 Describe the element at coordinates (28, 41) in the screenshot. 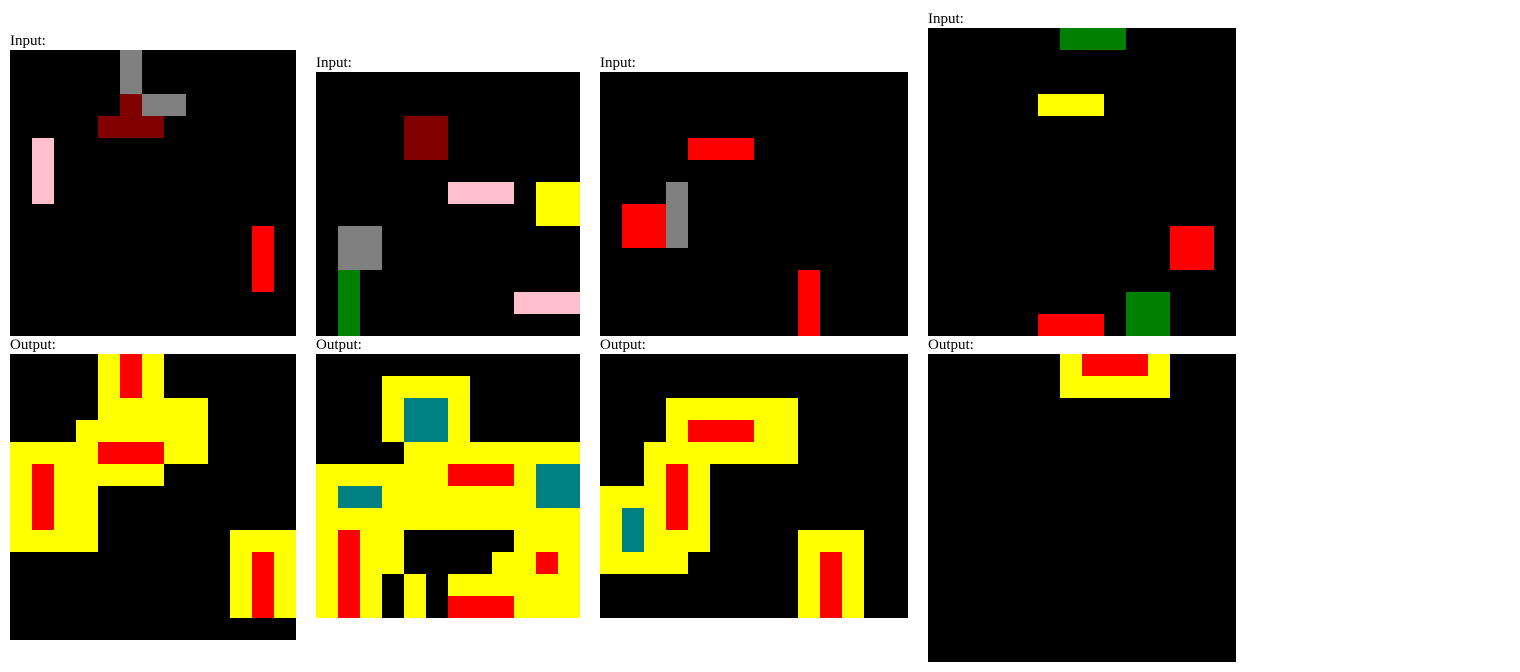

I see `example-1-input-label: Input:` at that location.